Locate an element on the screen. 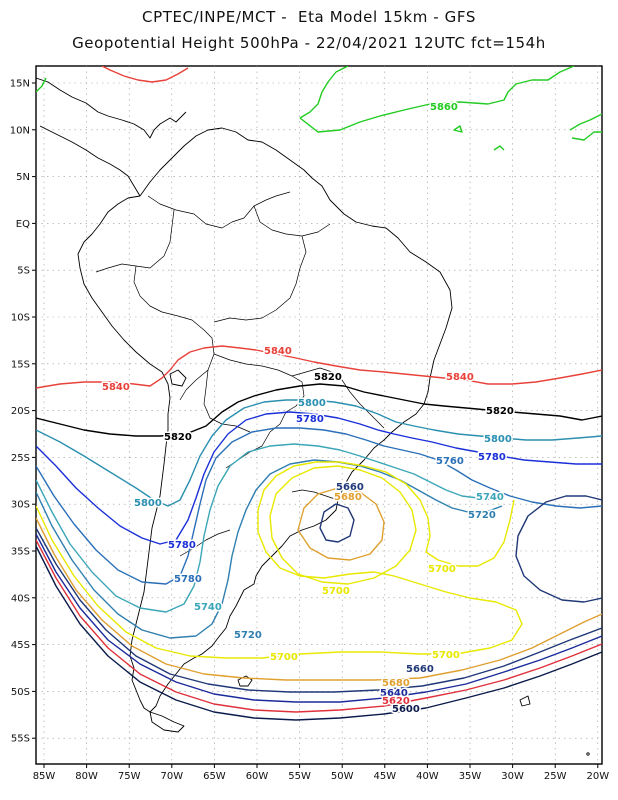 This screenshot has width=618, height=800. lake-titicaca is located at coordinates (178, 378).